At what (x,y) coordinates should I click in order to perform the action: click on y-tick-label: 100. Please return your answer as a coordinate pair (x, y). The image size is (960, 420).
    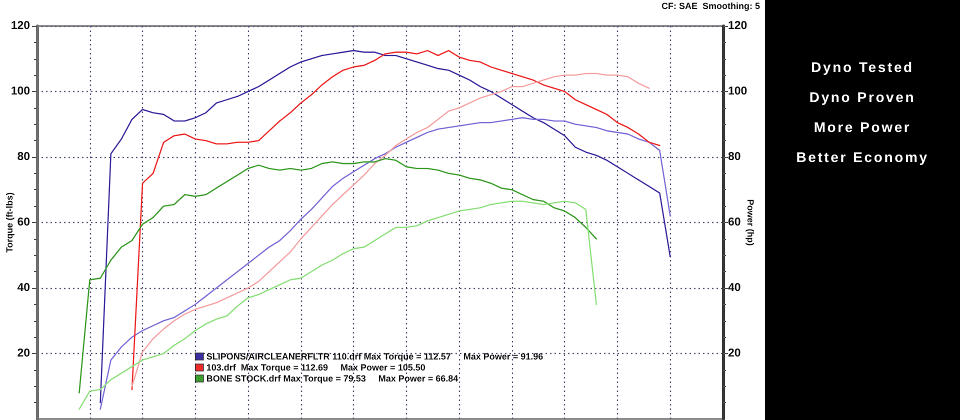
    Looking at the image, I should click on (20, 92).